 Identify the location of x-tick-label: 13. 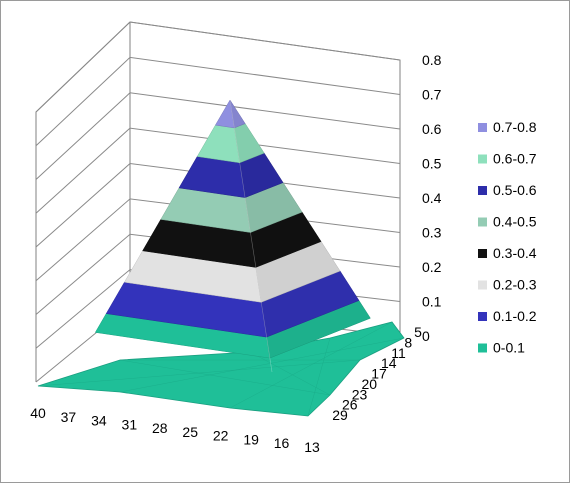
(312, 447).